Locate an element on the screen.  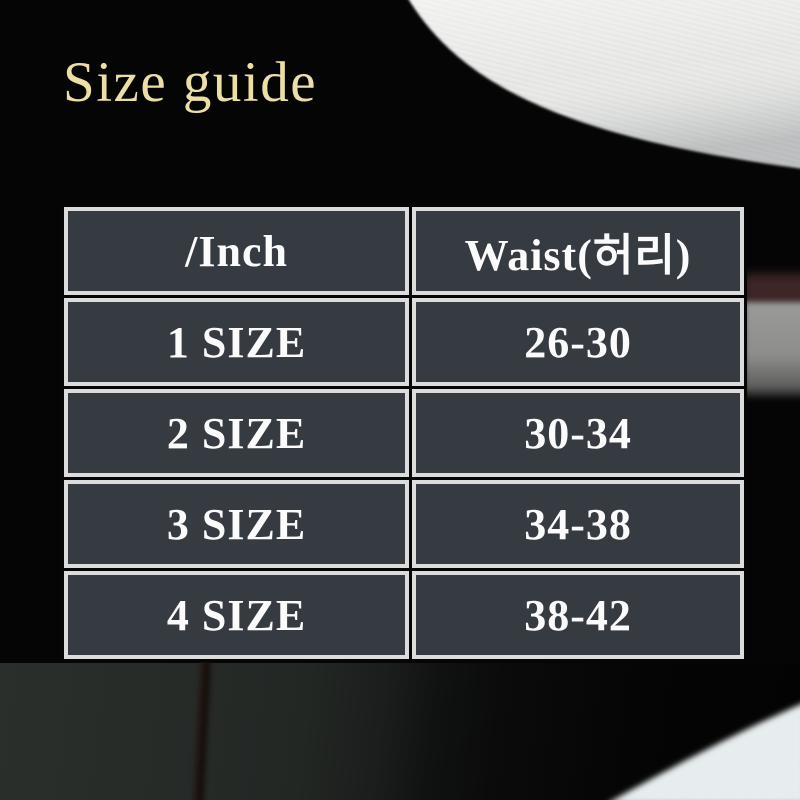
table-header-row: /Inch Waist(허리) is located at coordinates (404, 251).